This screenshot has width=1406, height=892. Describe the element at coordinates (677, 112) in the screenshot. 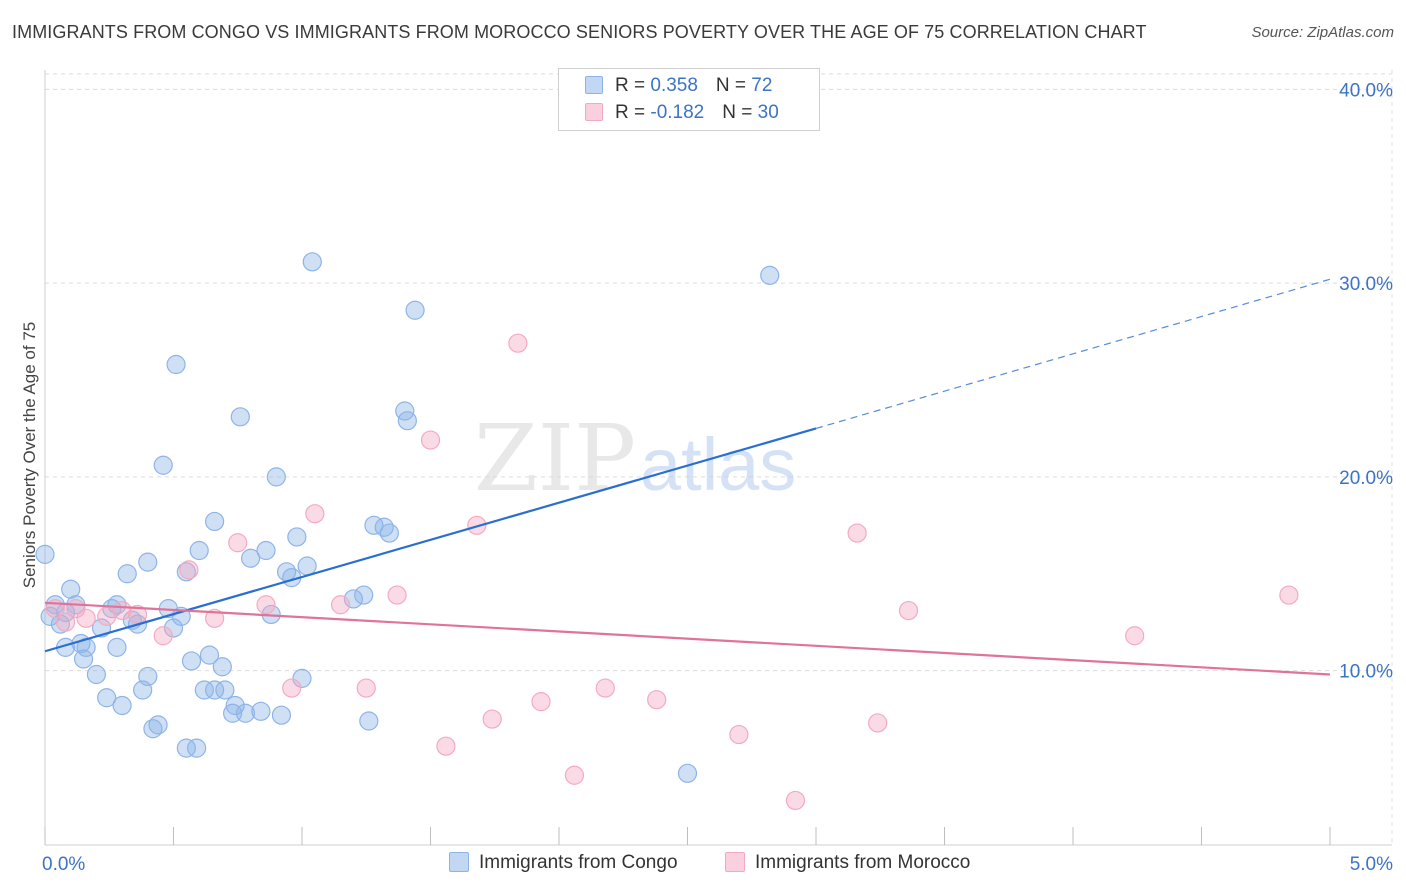

I see `morocco-r-value: -0.182` at that location.